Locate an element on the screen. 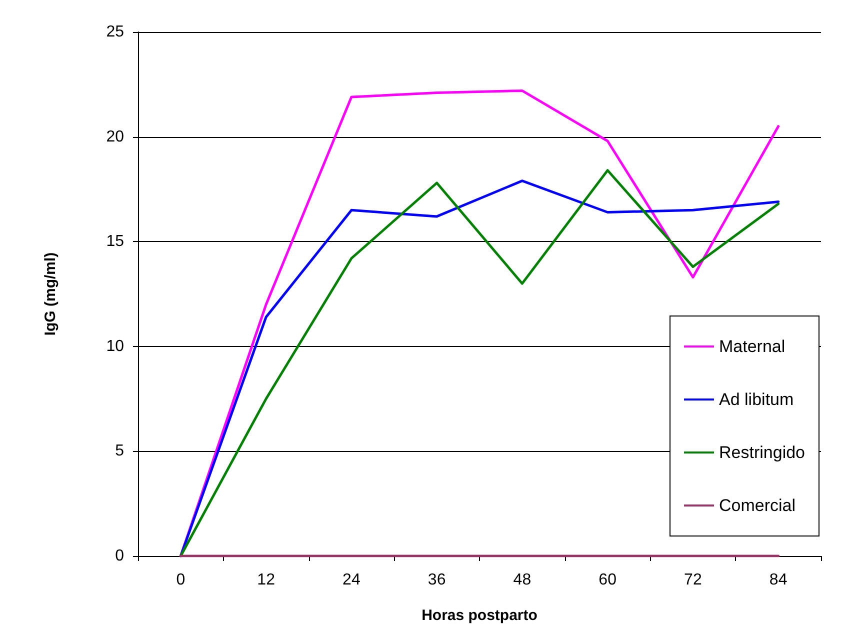 This screenshot has width=849, height=644. x-tick-label: 12 is located at coordinates (266, 580).